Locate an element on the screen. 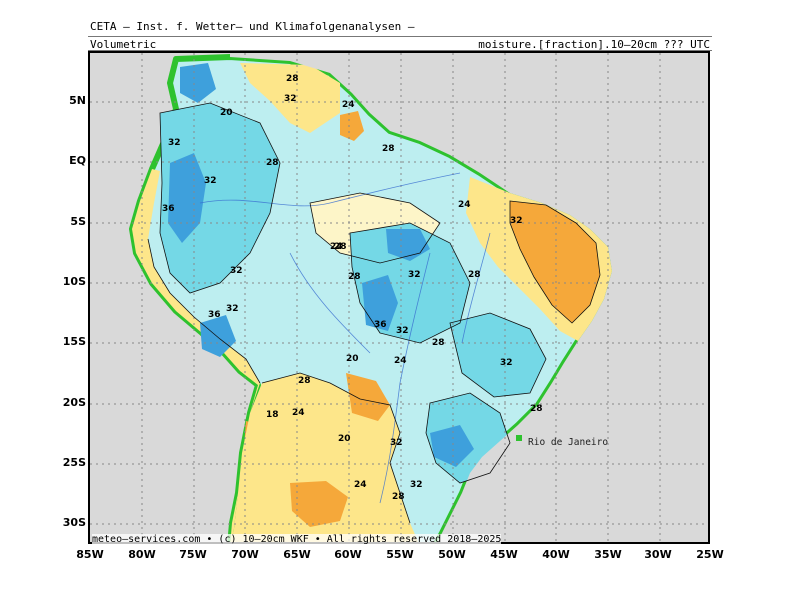  andes-dry-strip is located at coordinates (196, 355).